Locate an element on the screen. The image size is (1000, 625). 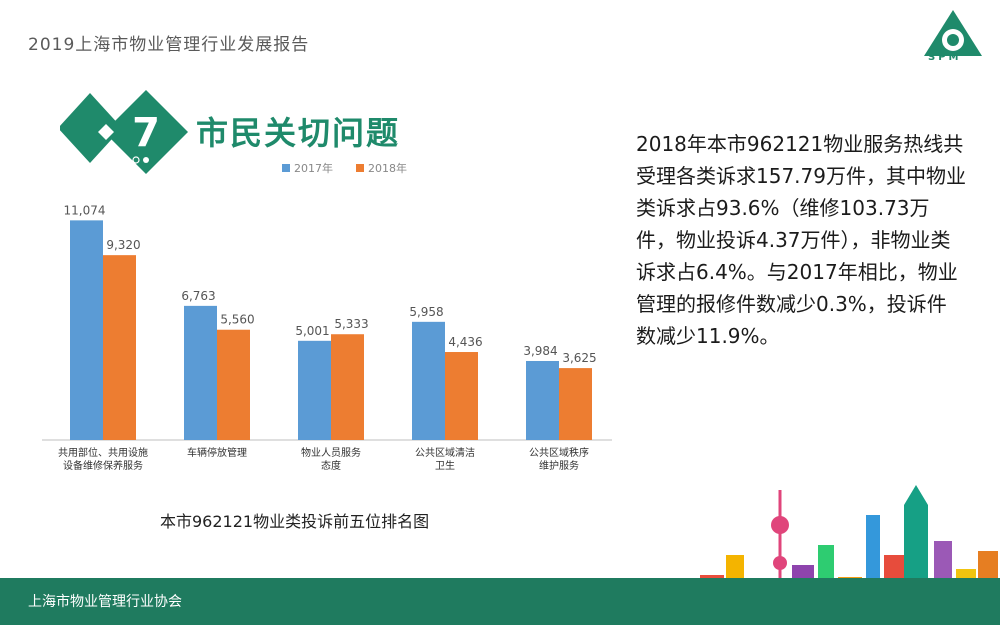
data-label-3-1: 4,436 is located at coordinates (465, 342).